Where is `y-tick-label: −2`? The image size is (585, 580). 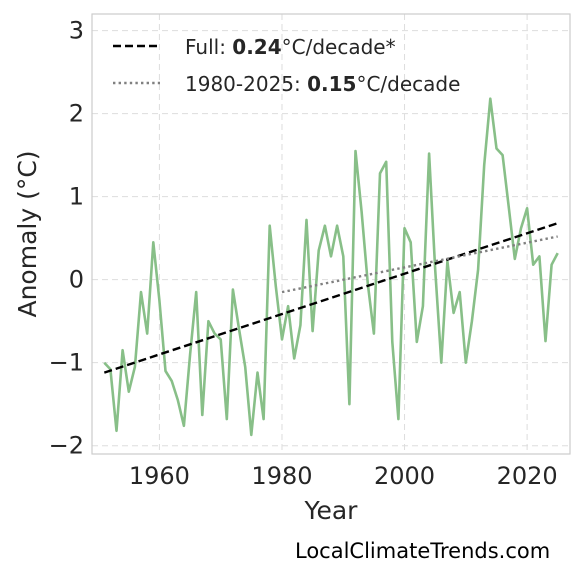 y-tick-label: −2 is located at coordinates (66, 446).